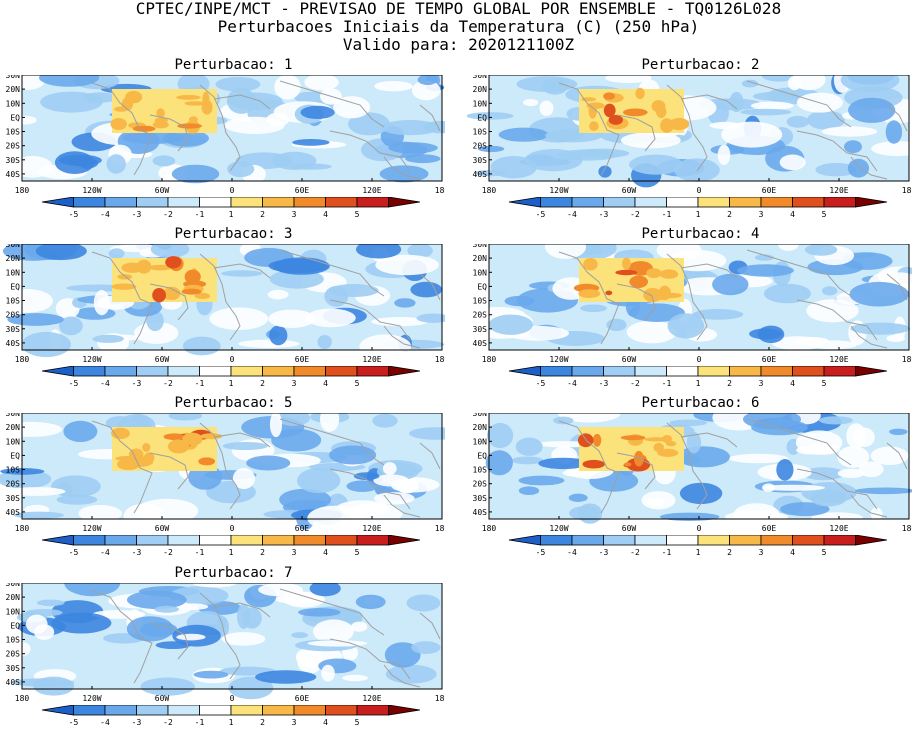  I want to click on lon-tick-label: 120E, so click(838, 359).